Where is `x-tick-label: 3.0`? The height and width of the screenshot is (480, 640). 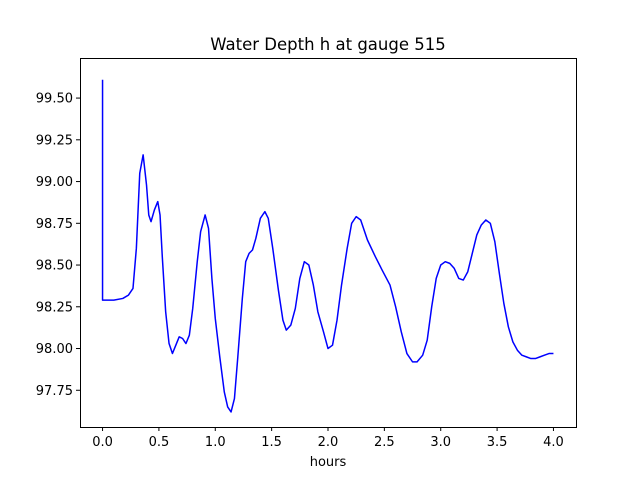 x-tick-label: 3.0 is located at coordinates (440, 442).